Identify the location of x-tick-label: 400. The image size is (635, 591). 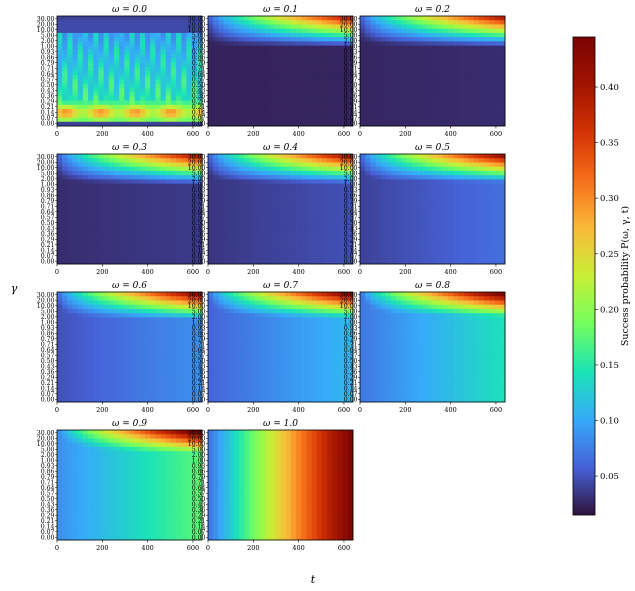
(450, 272).